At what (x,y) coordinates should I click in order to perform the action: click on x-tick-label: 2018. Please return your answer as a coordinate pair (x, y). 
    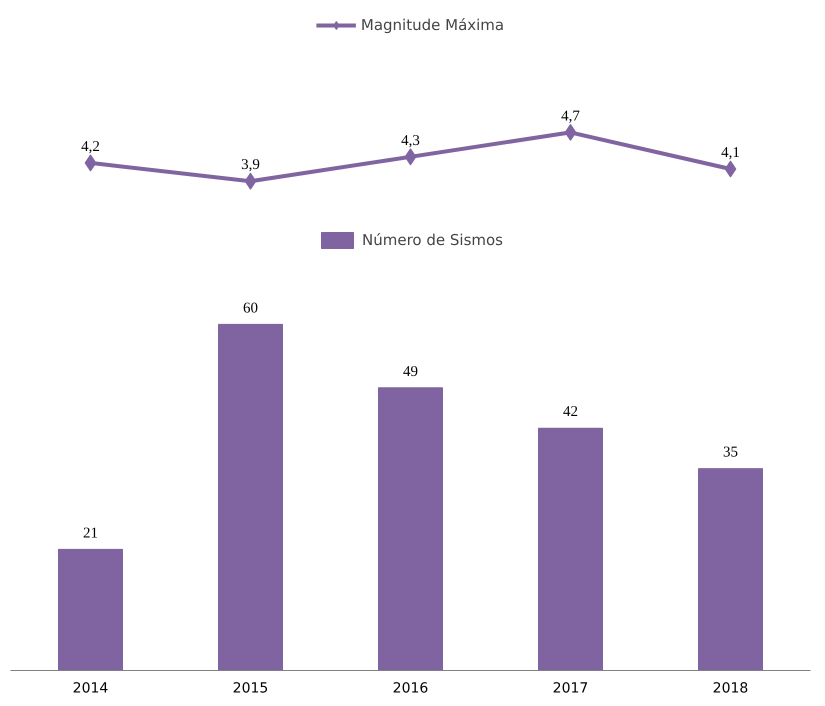
    Looking at the image, I should click on (730, 688).